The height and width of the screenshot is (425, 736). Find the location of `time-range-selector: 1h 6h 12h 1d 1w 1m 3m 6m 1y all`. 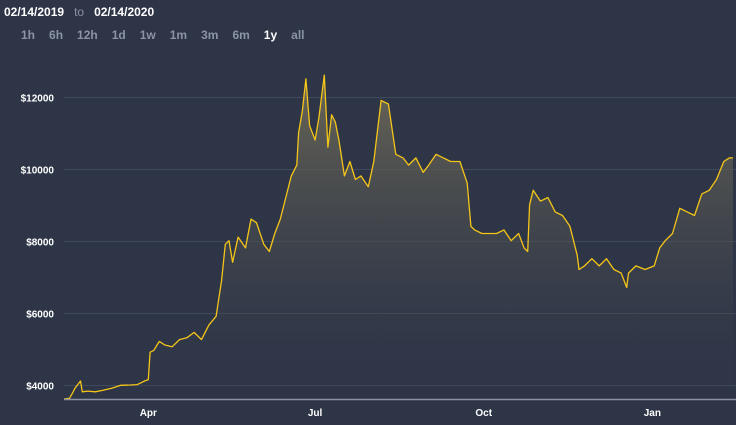

time-range-selector: 1h 6h 12h 1d 1w 1m 3m 6m 1y all is located at coordinates (169, 35).